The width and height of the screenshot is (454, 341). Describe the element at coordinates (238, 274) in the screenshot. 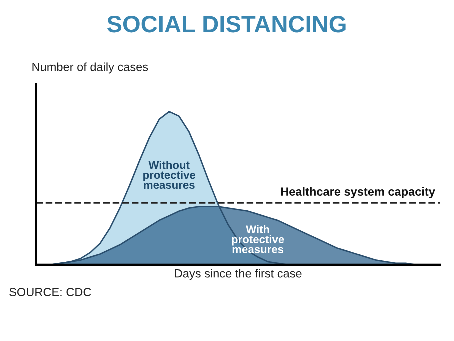

I see `x-axis-title: Days since the first case` at that location.